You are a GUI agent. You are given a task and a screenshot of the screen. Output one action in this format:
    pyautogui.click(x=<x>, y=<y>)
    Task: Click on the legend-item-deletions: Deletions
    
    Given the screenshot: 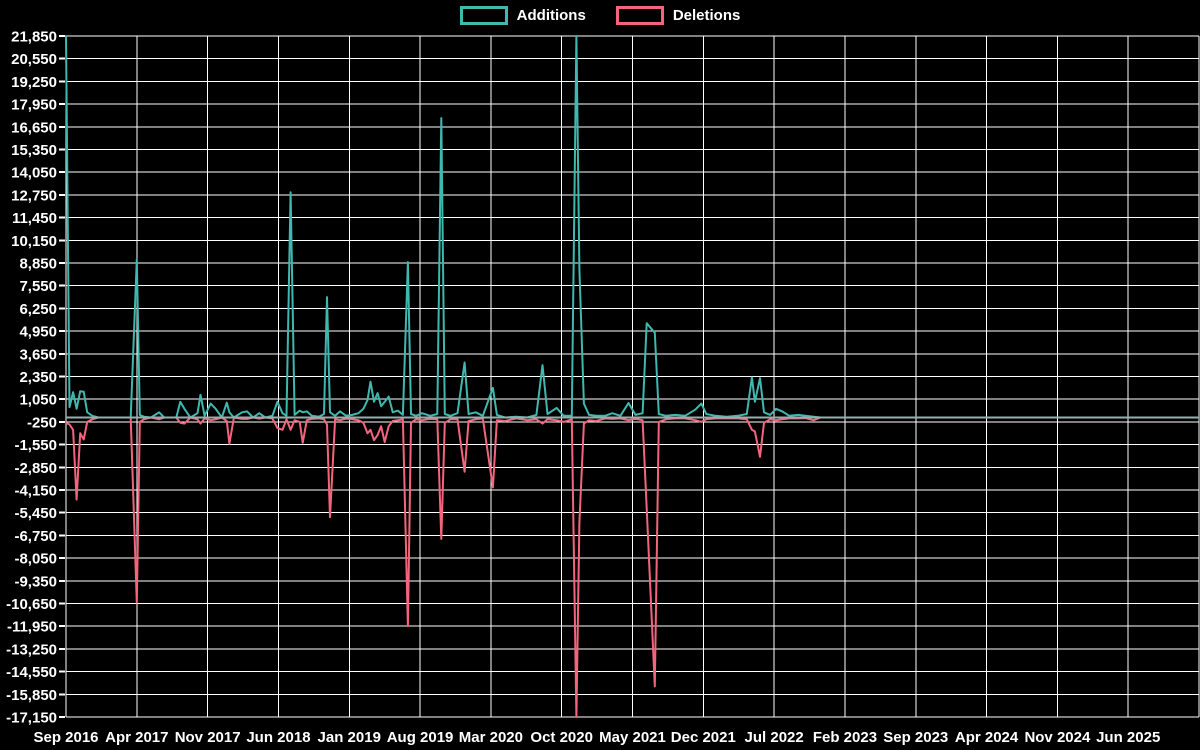 What is the action you would take?
    pyautogui.click(x=678, y=15)
    